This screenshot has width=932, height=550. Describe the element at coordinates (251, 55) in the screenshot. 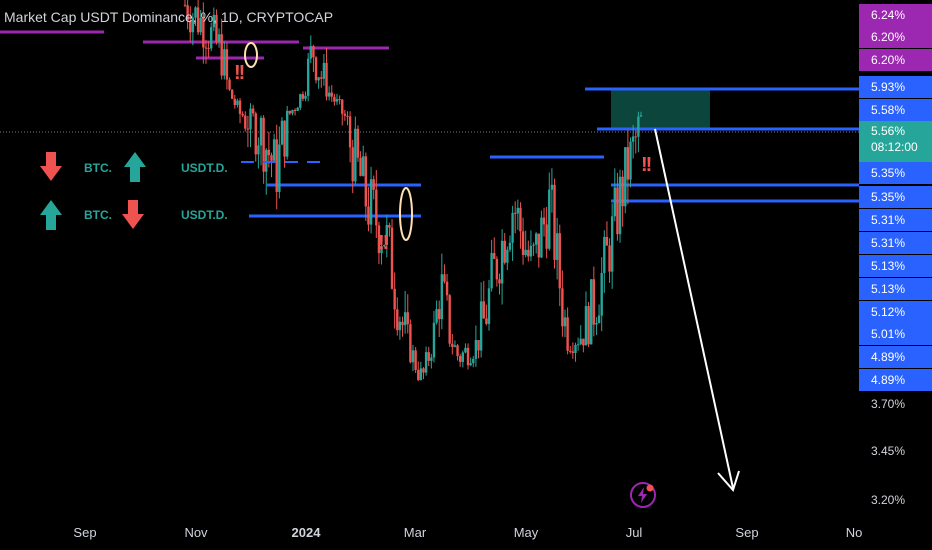

I see `highlight-ellipse` at that location.